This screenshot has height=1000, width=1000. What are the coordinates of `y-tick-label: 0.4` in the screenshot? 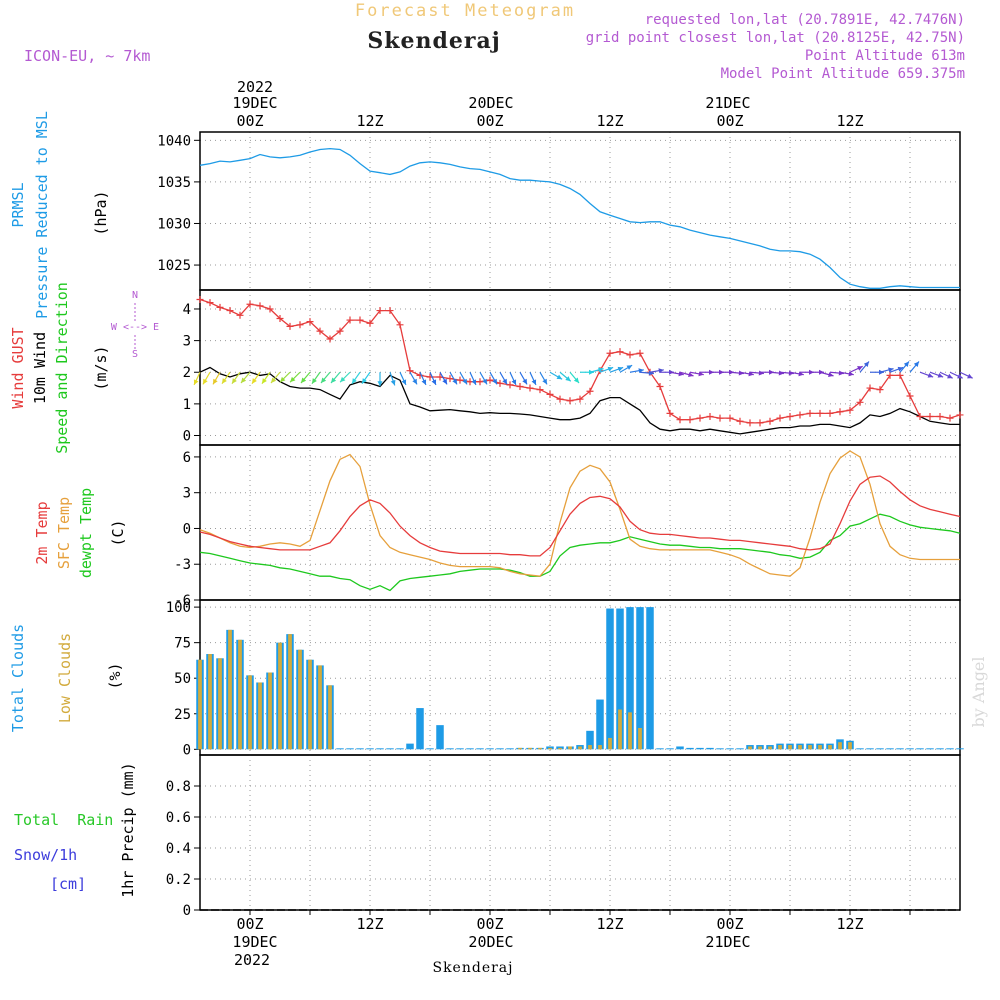 It's located at (178, 849).